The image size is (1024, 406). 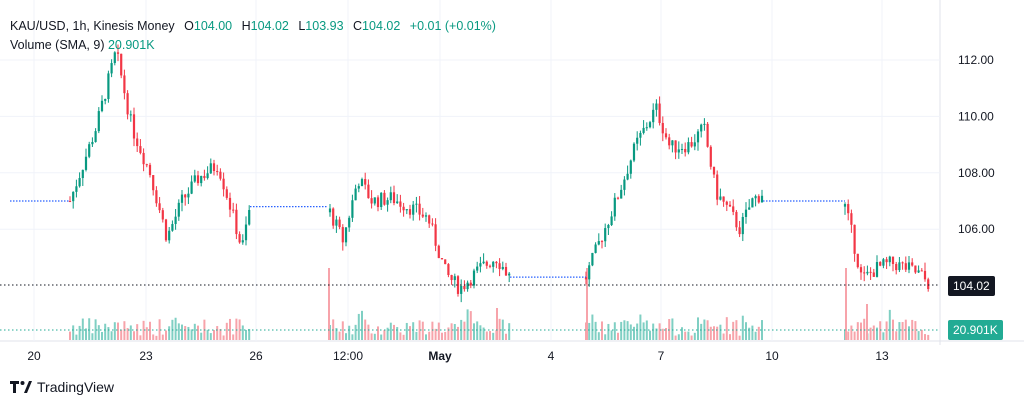 I want to click on tradingview-logo-text: TradingView, so click(x=76, y=387).